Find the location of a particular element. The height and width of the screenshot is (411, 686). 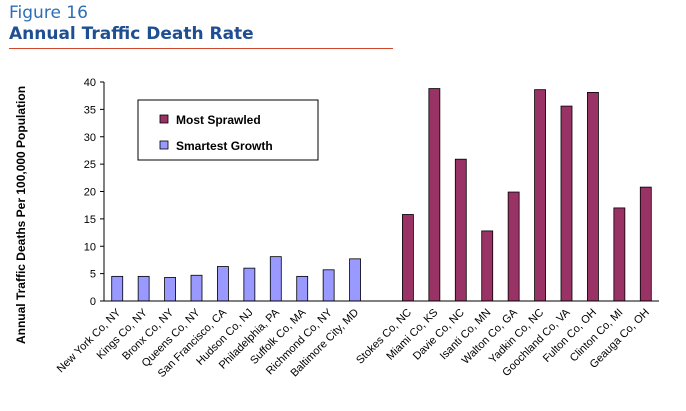

y-axis-ticks: 0 5 10 15 20 25 30 35 40 is located at coordinates (94, 192).